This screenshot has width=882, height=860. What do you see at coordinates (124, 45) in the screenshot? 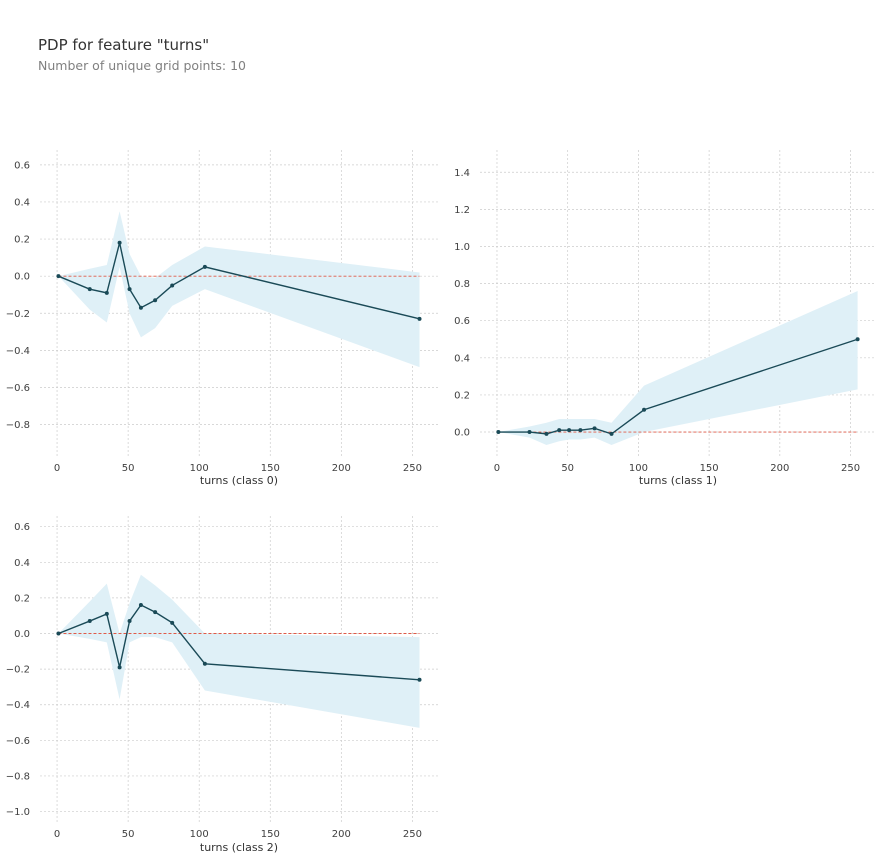
I see `chart-title: PDP for feature "turns"` at bounding box center [124, 45].